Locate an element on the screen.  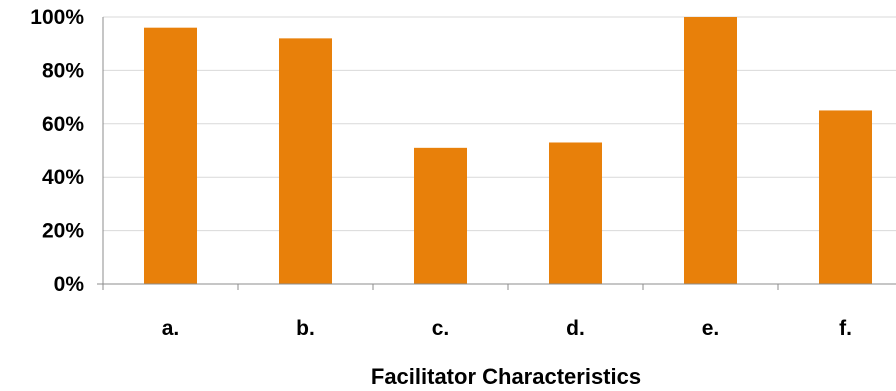
x-axis-title: Facilitator Characteristics is located at coordinates (506, 376).